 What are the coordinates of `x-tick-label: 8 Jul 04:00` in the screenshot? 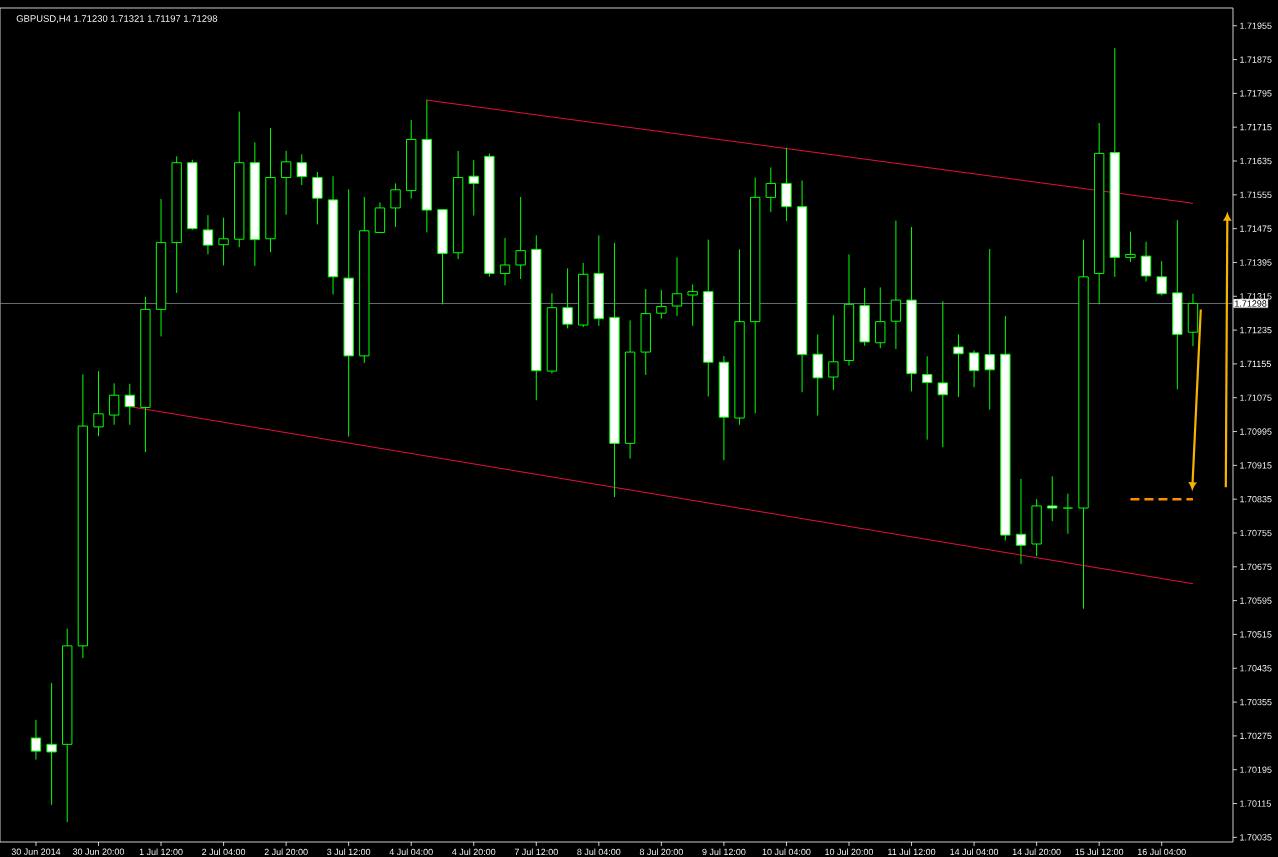 It's located at (599, 852).